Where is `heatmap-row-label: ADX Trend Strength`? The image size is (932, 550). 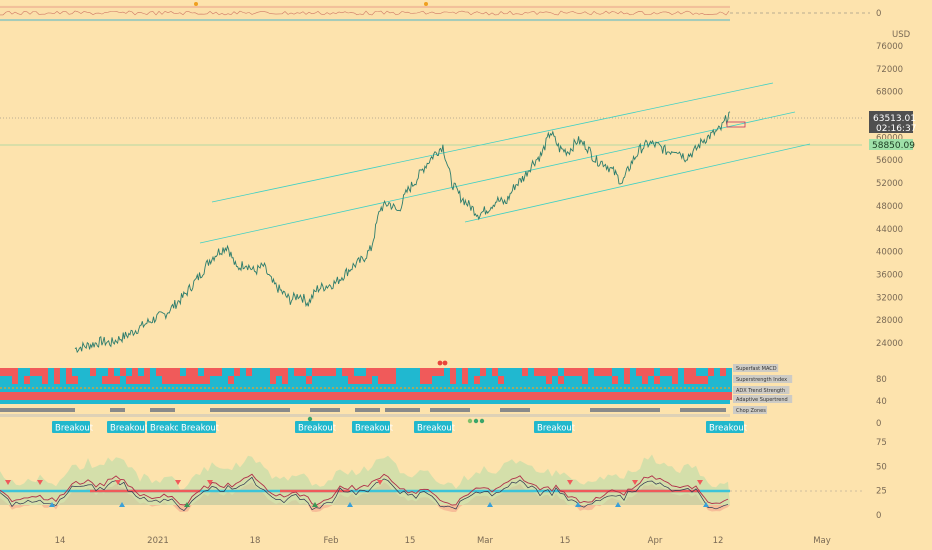 heatmap-row-label: ADX Trend Strength is located at coordinates (761, 390).